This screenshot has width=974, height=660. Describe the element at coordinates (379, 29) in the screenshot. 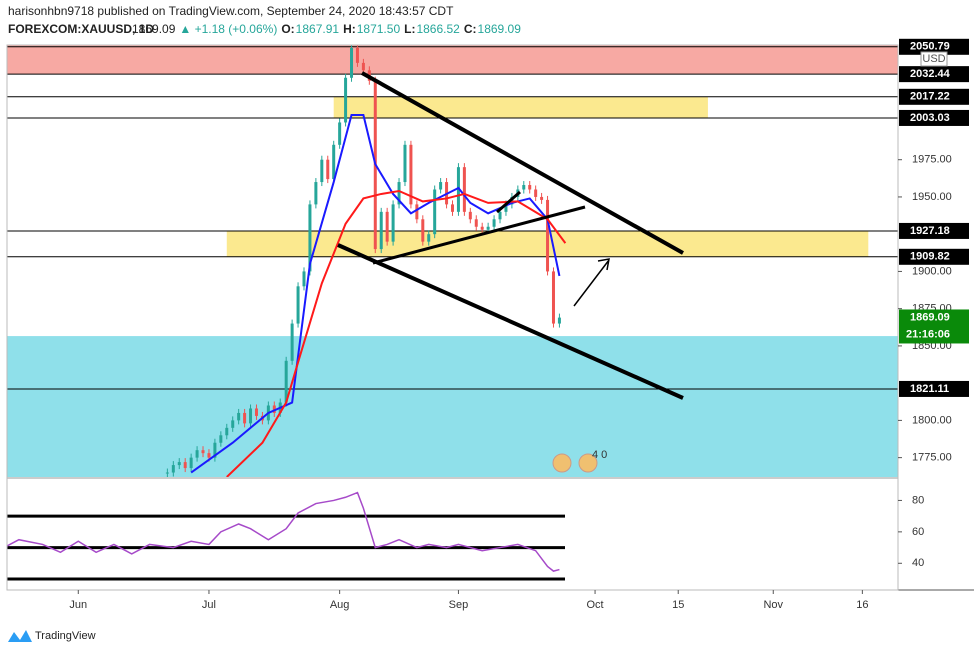

I see `ohlc-value: 1871.50` at that location.